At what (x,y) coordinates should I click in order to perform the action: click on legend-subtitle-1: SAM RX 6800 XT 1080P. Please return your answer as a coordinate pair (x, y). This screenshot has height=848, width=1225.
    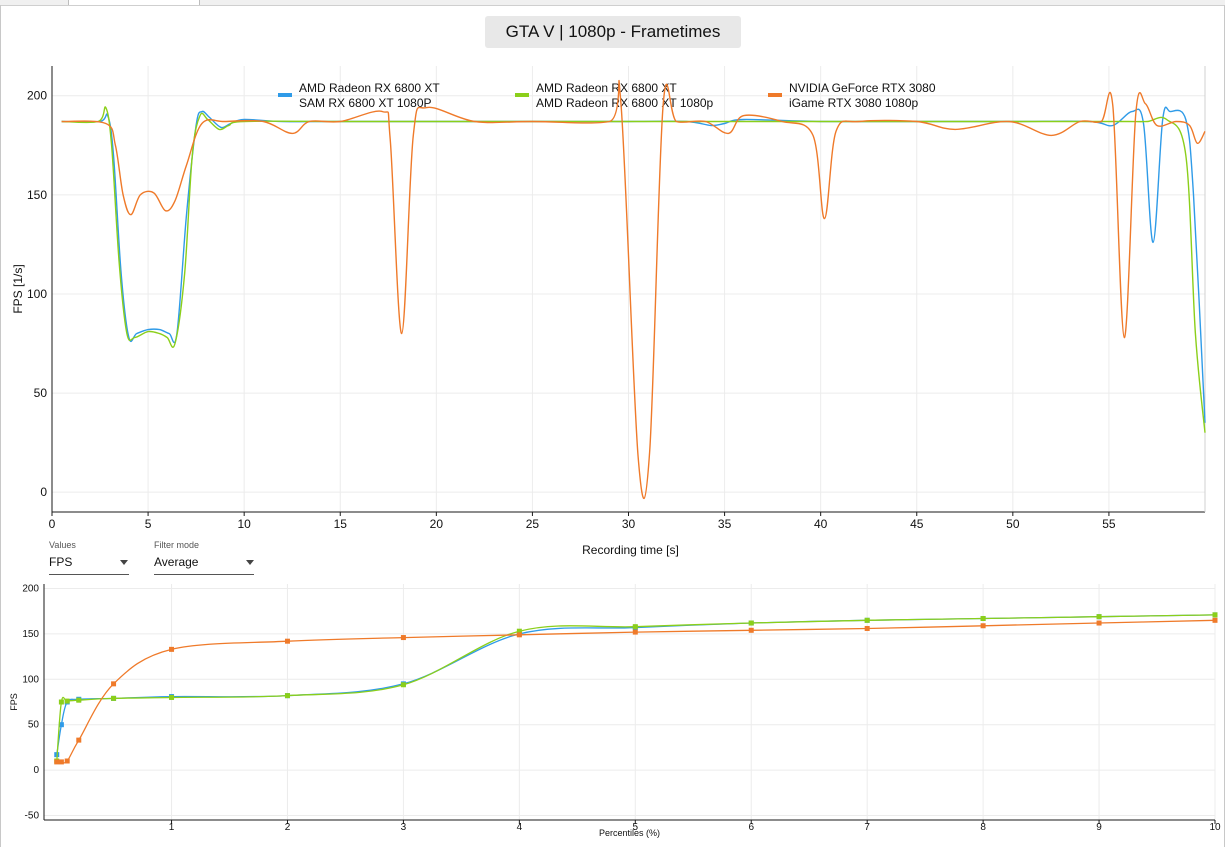
    Looking at the image, I should click on (365, 103).